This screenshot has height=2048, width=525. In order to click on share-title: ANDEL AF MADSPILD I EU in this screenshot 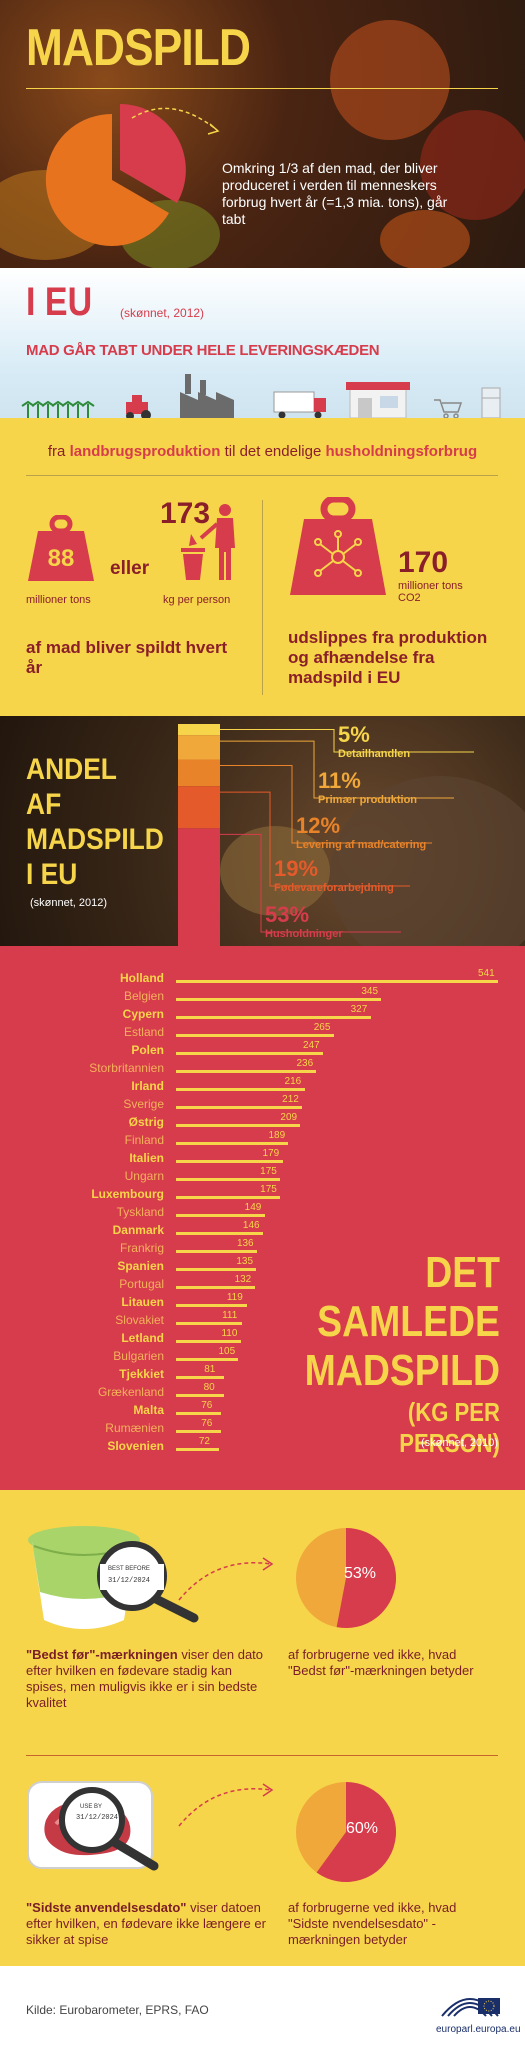, I will do `click(95, 822)`.